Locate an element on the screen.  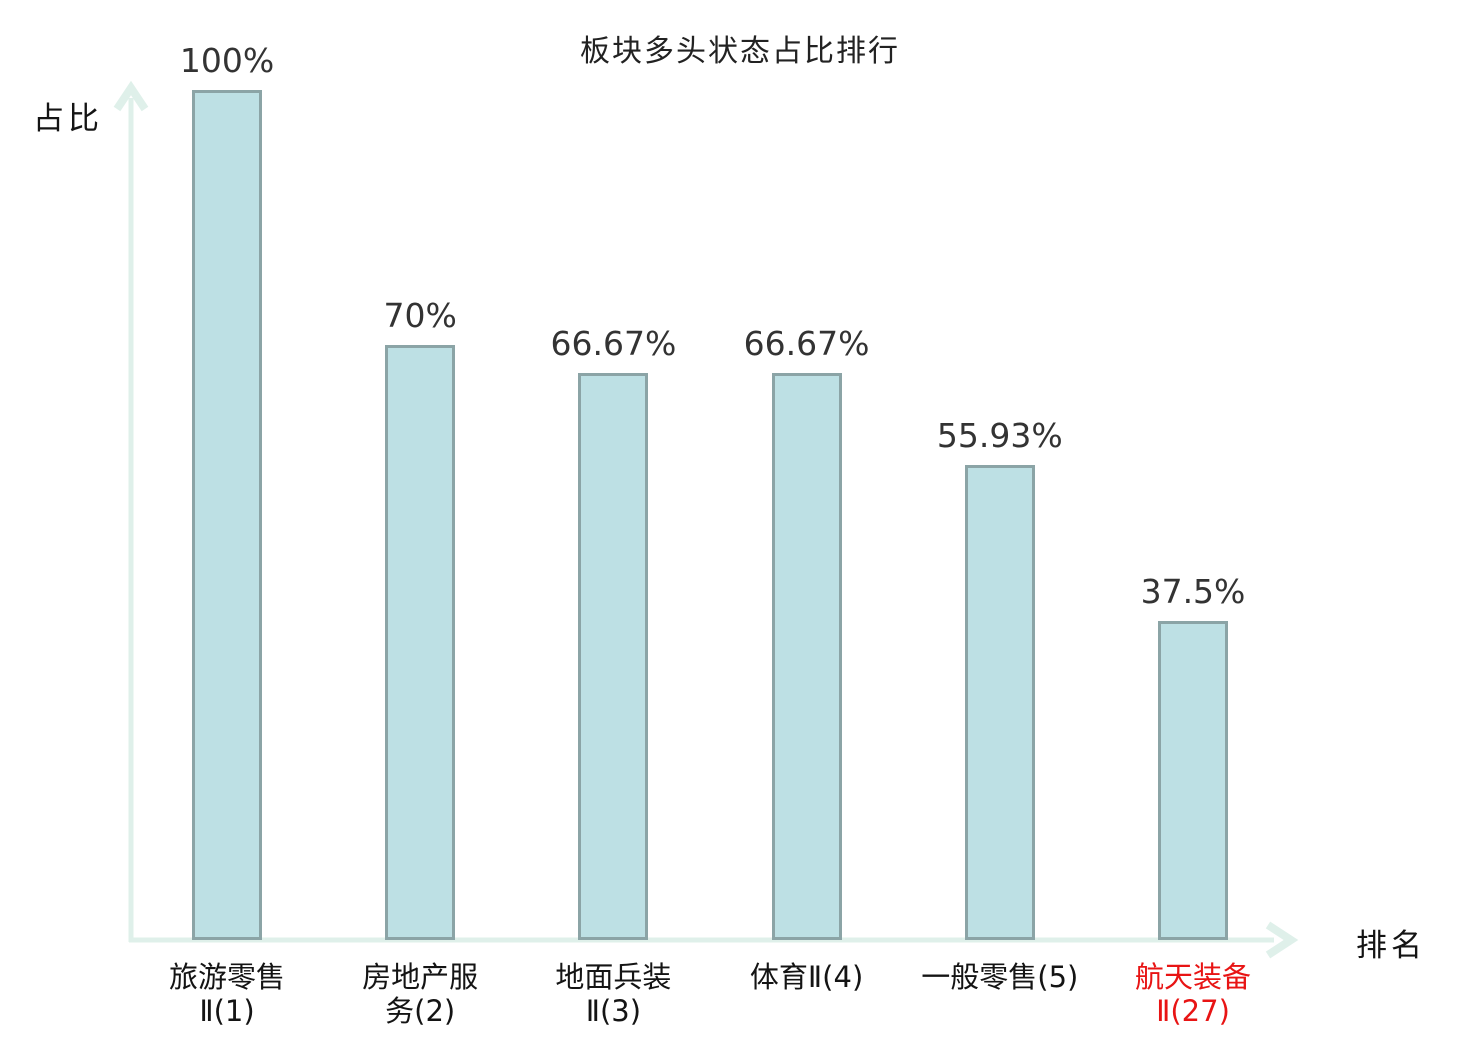
bar-category-label-line: 房地产服 is located at coordinates (420, 977).